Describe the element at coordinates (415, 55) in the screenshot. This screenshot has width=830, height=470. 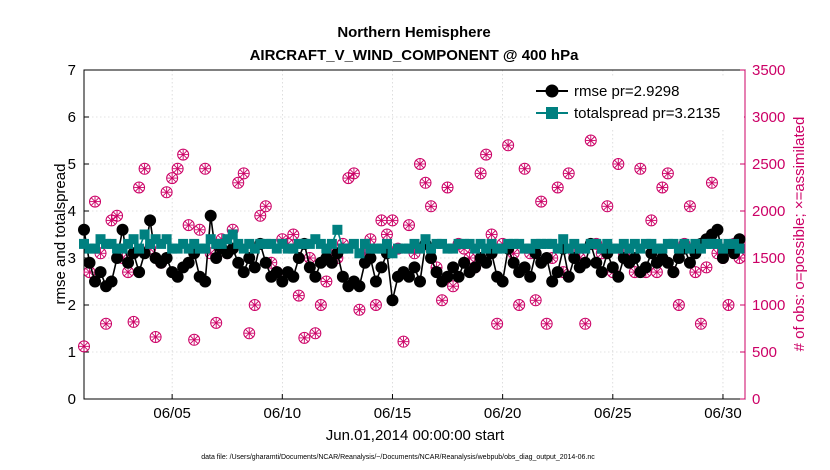
I see `chart-subtitle: AIRCRAFT_V_WIND_COMPONENT @ 400 hPa` at that location.